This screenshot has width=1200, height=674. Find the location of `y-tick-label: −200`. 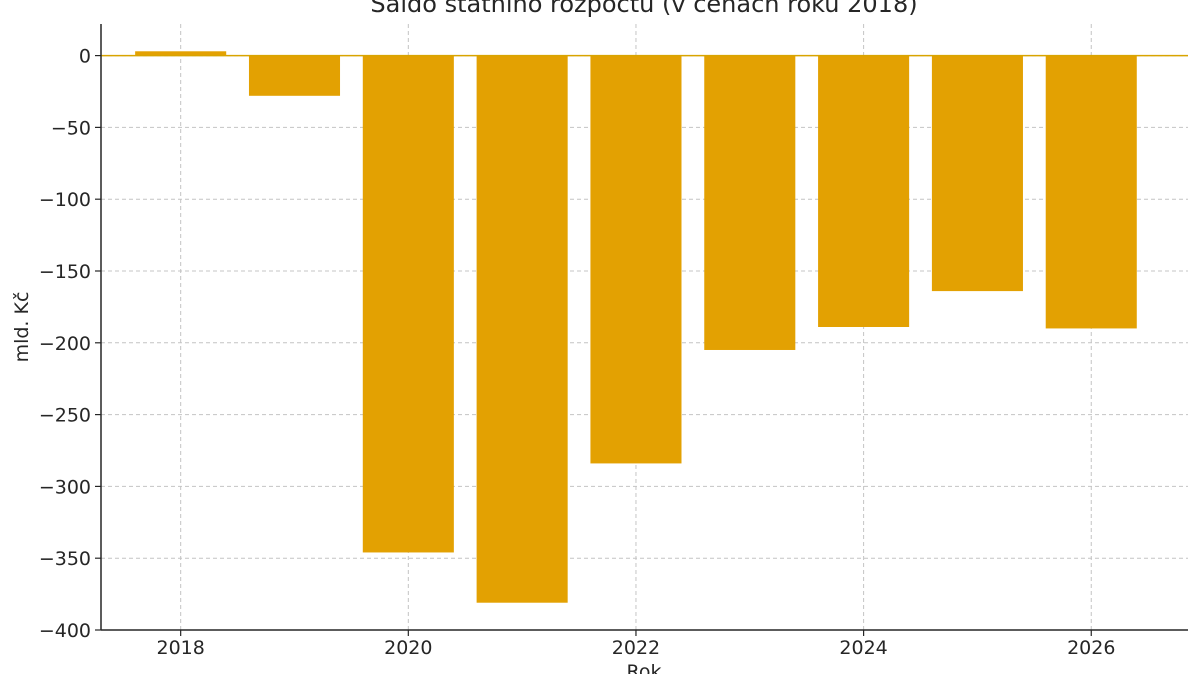

y-tick-label: −200 is located at coordinates (65, 344).